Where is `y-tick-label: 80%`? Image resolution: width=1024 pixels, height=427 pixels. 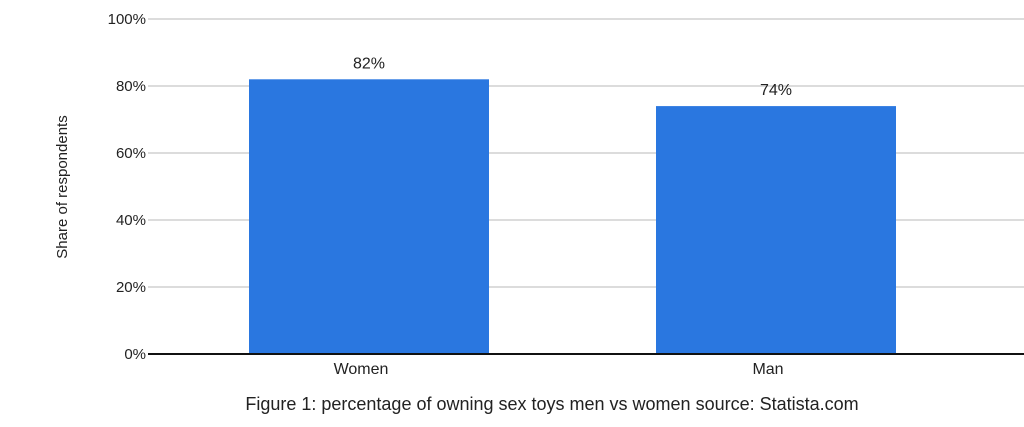 y-tick-label: 80% is located at coordinates (131, 86).